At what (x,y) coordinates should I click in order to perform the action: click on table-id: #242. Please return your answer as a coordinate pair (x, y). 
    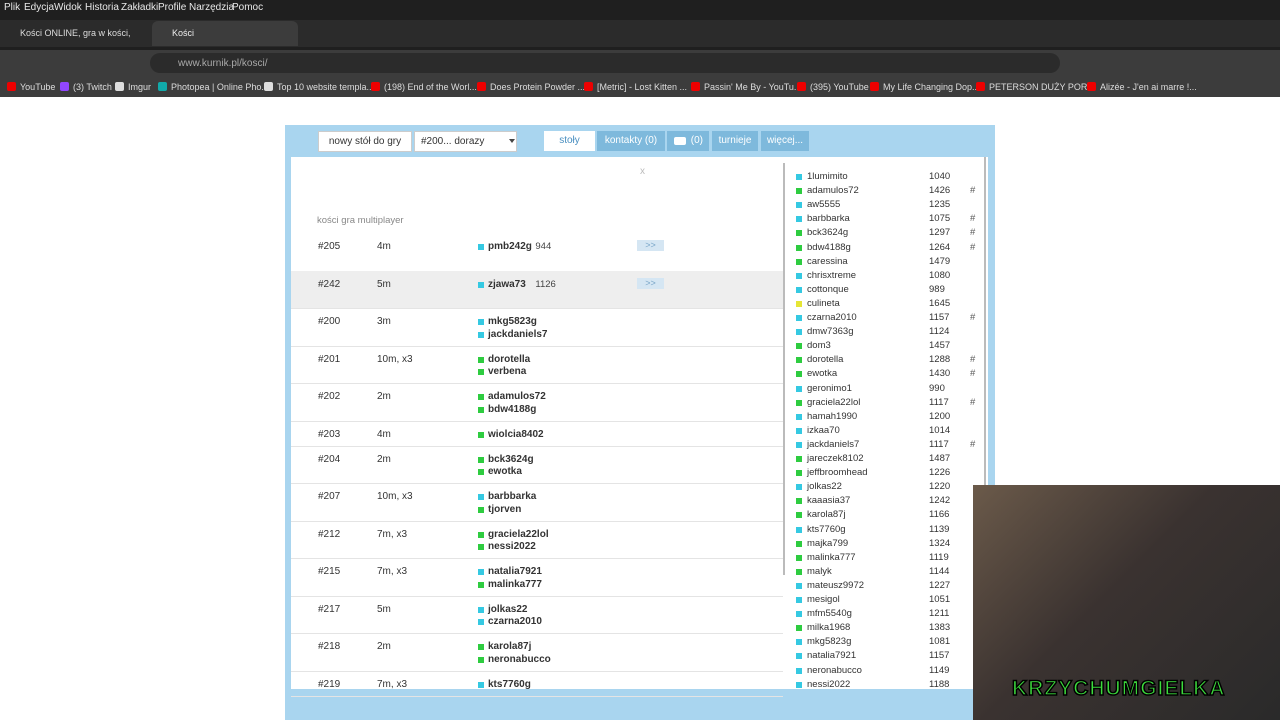
    Looking at the image, I should click on (329, 284).